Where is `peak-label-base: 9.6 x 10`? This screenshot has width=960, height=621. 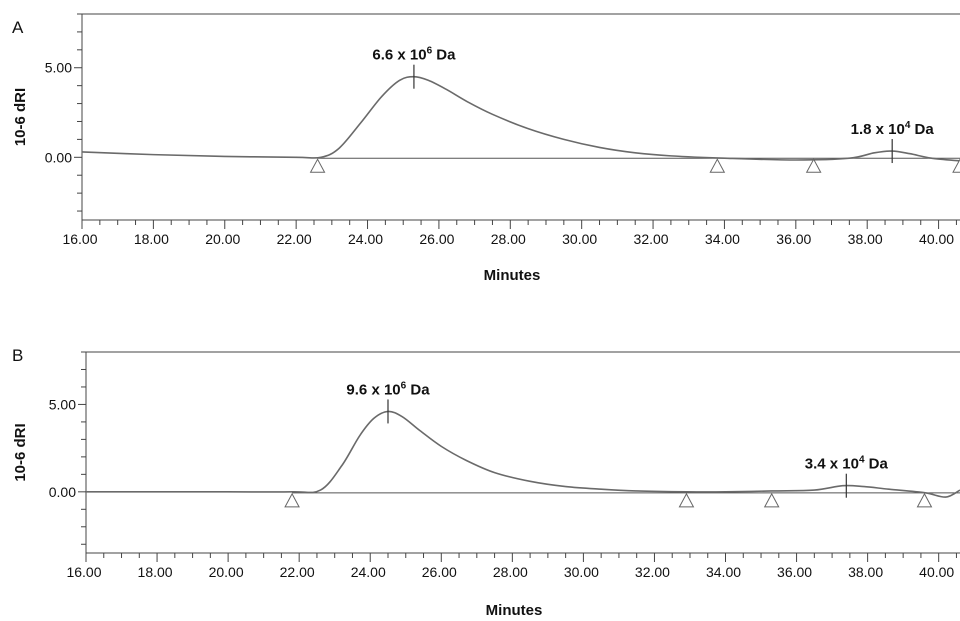 peak-label-base: 9.6 x 10 is located at coordinates (373, 389).